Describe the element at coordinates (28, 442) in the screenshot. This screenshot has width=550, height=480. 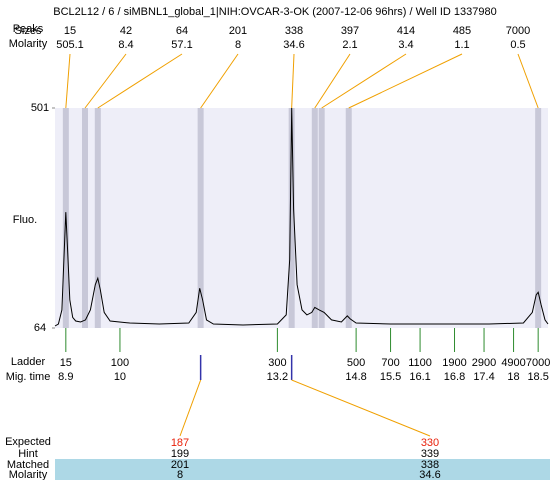
I see `expected-label: Expected` at that location.